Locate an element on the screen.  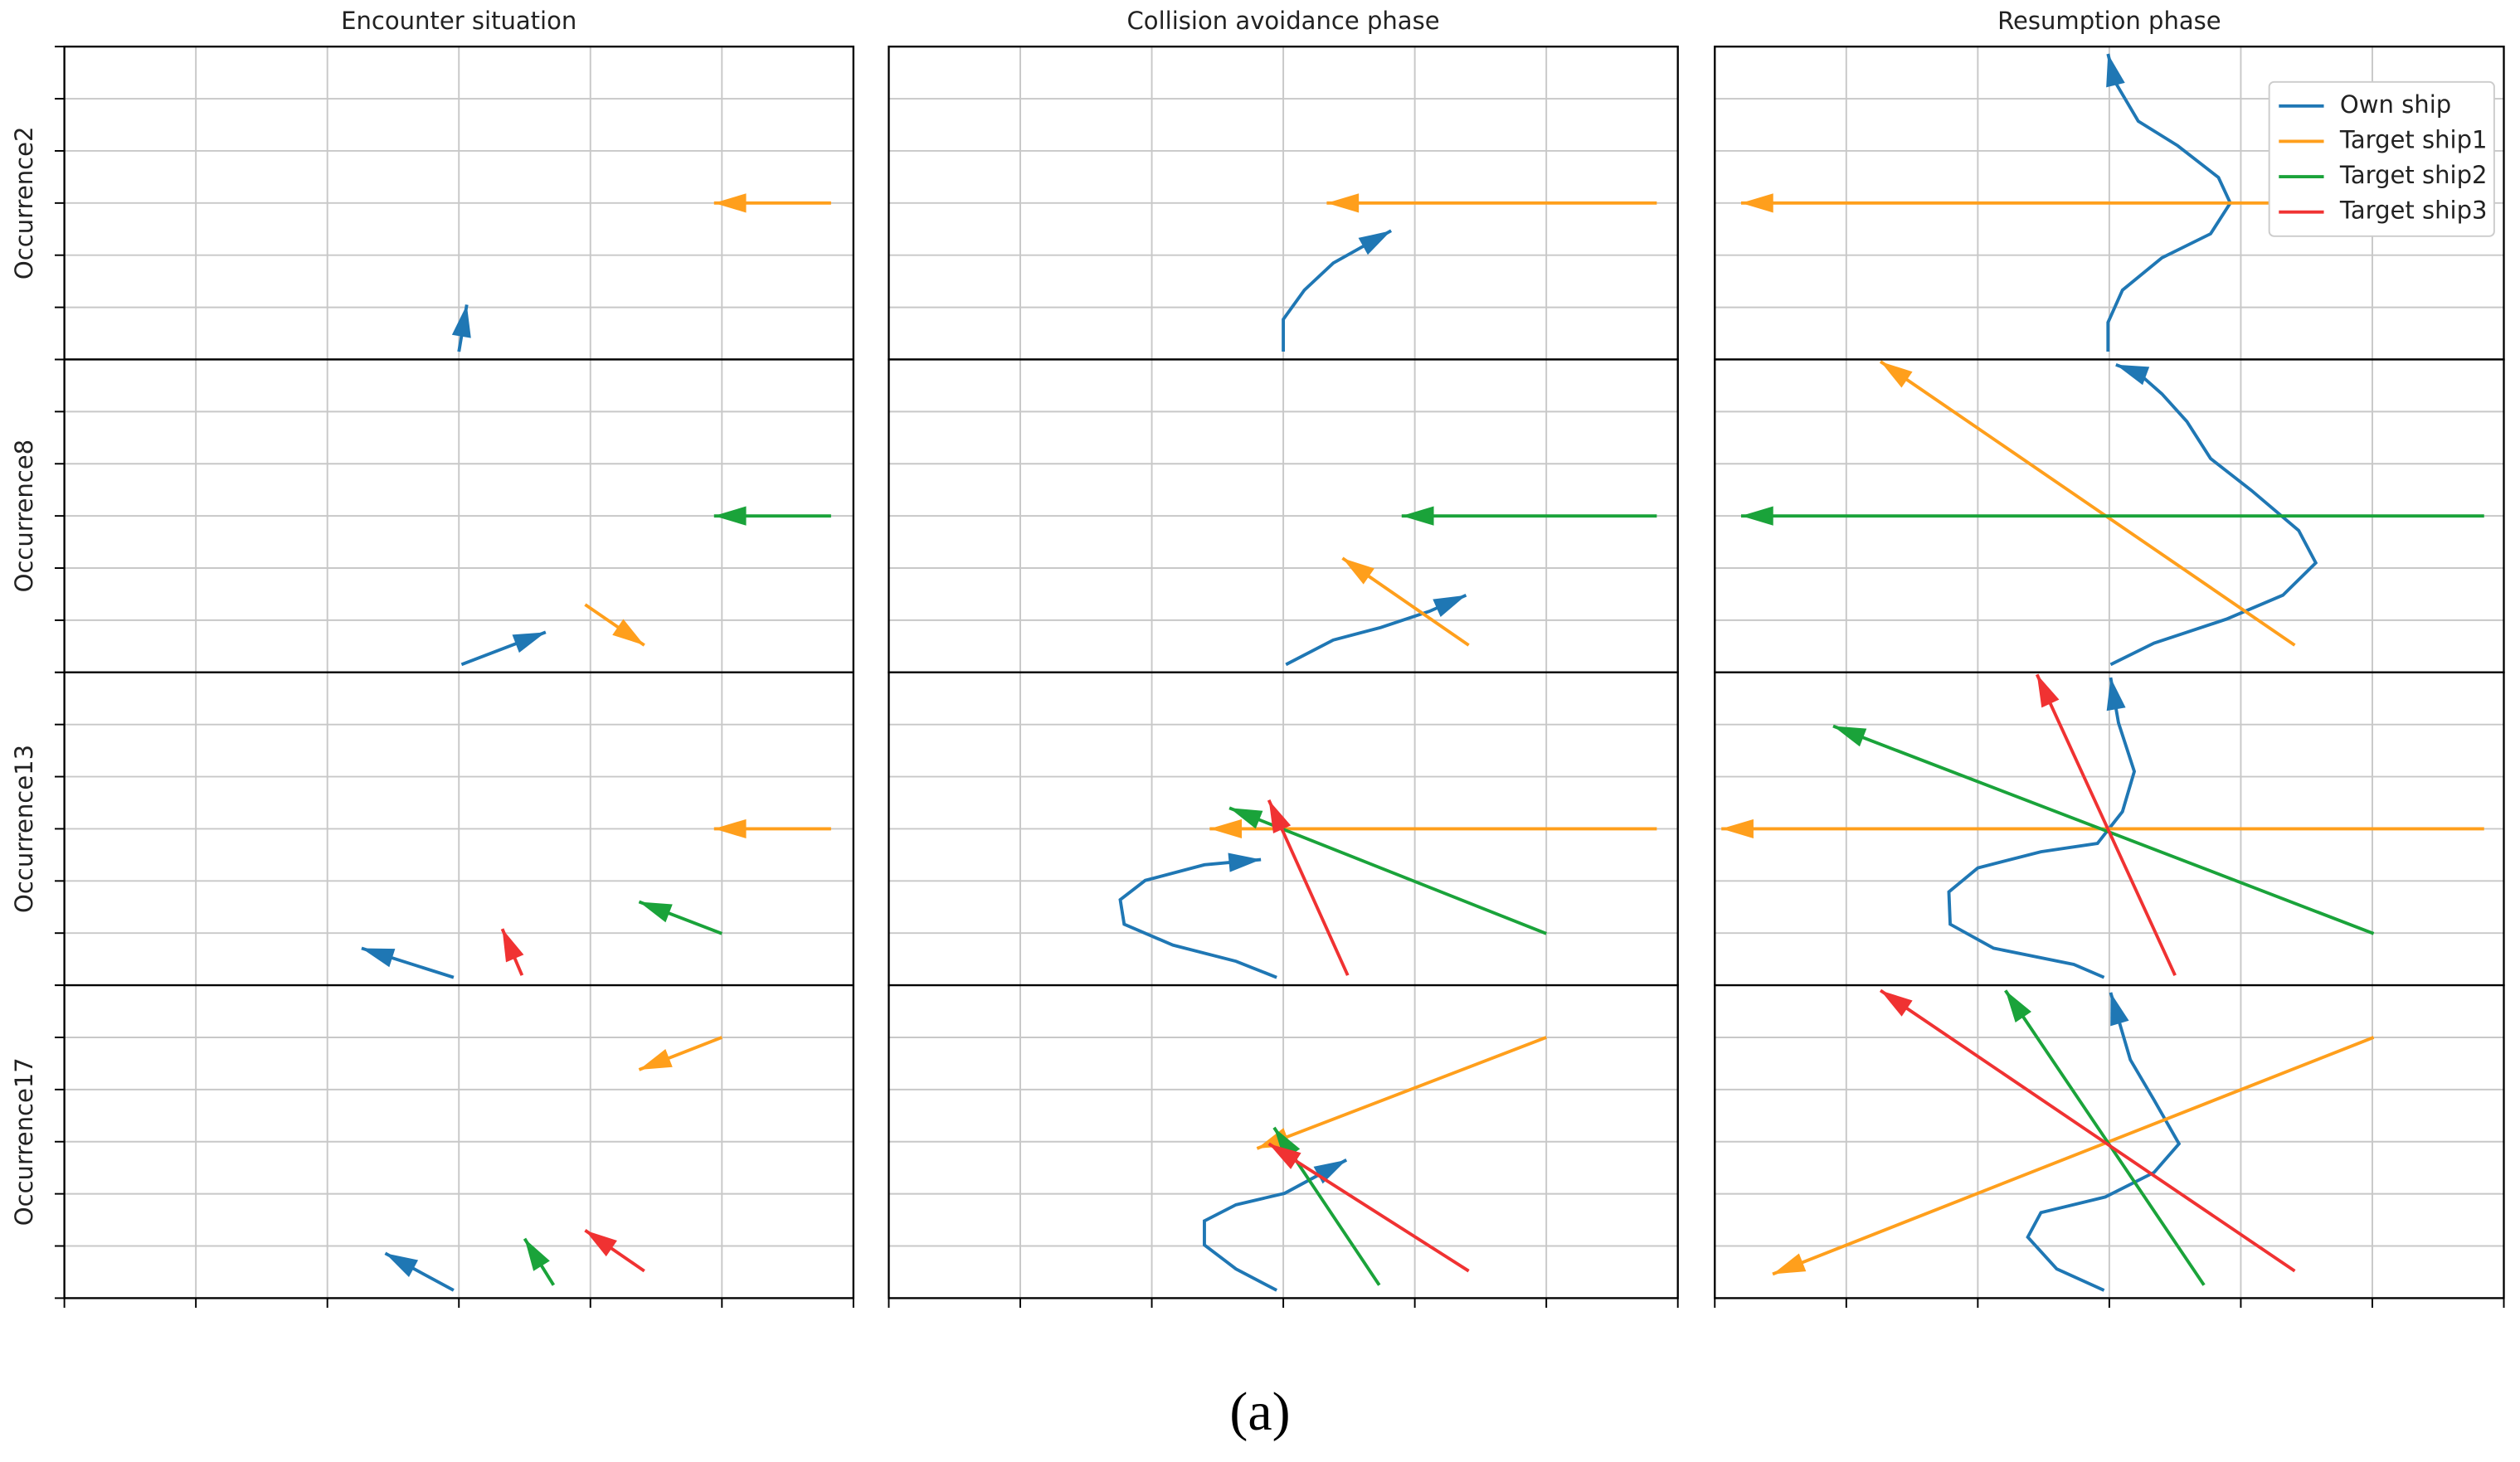
column-title: Encounter situation is located at coordinates (458, 21).